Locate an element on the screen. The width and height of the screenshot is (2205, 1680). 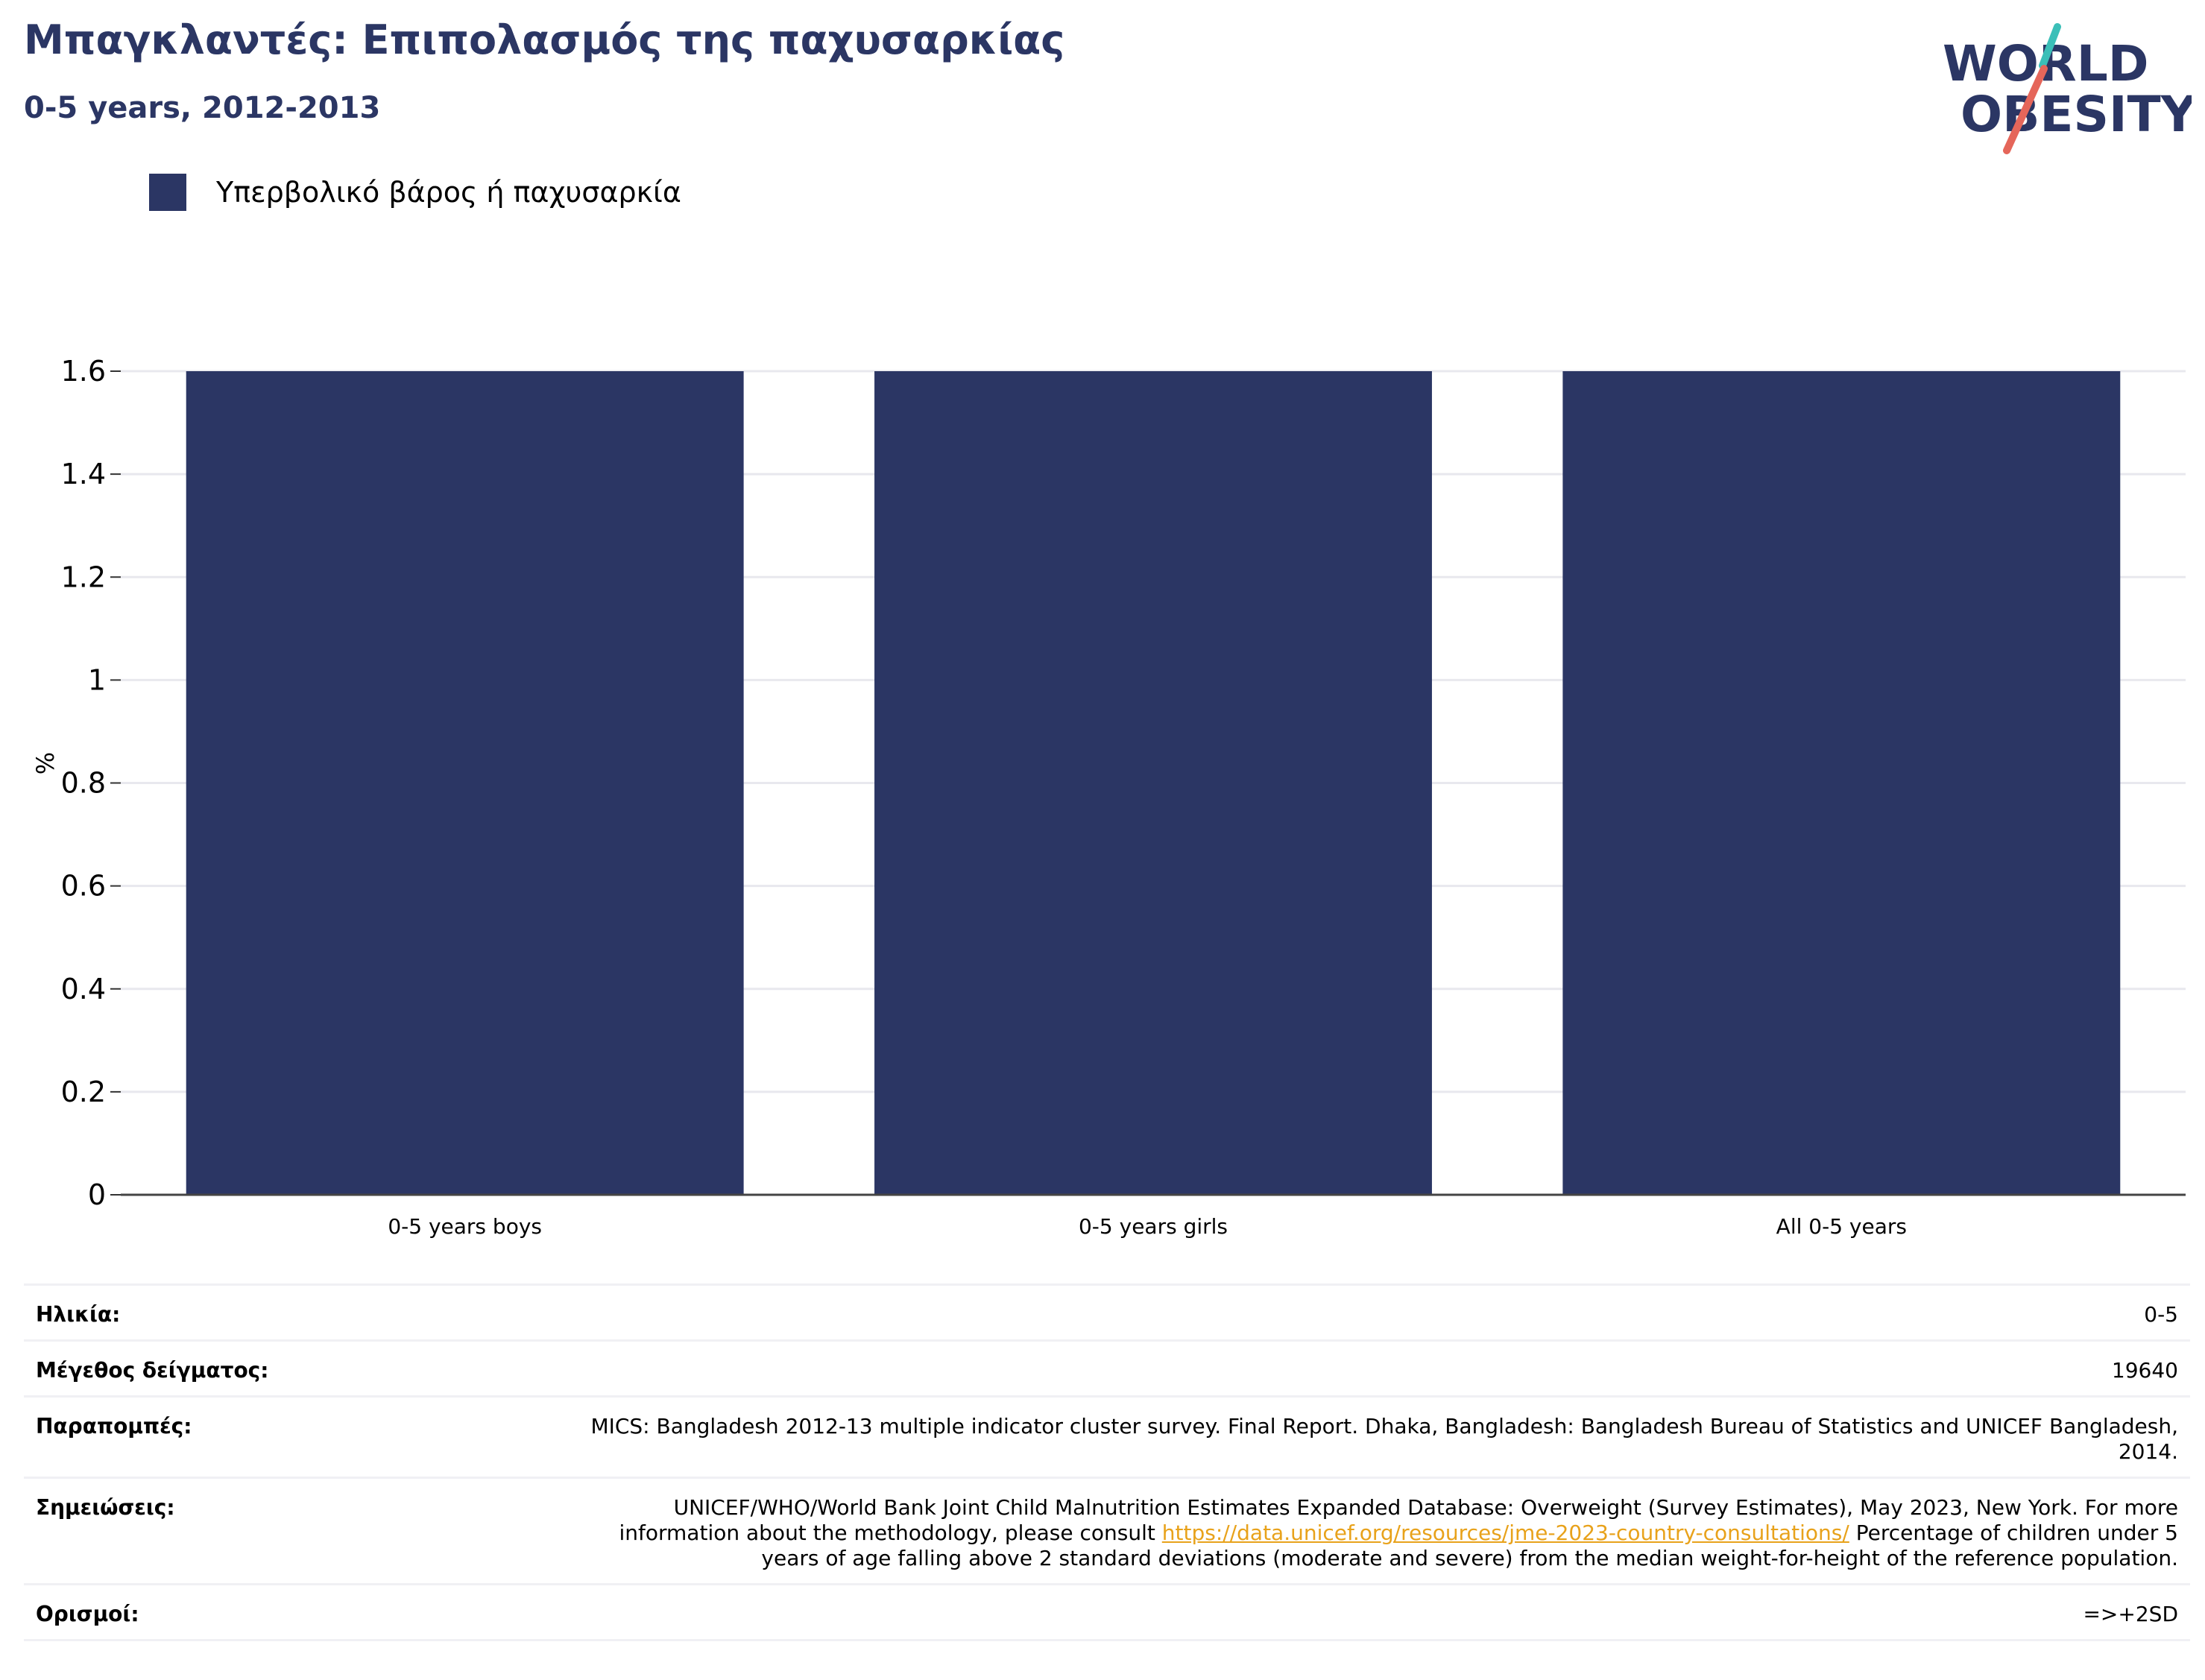
sample-size-label: Μέγεθος δείγματος: is located at coordinates (152, 1370).